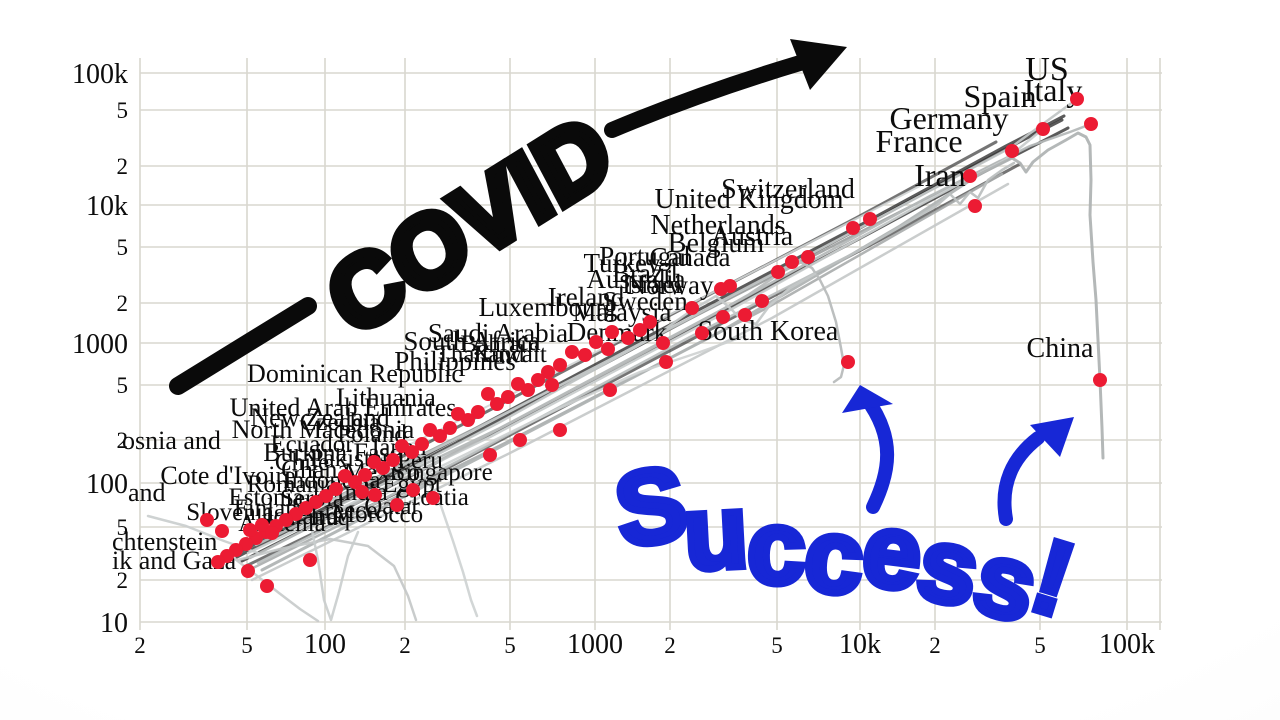 This screenshot has height=720, width=1280. Describe the element at coordinates (776, 548) in the screenshot. I see `success-letter: c` at that location.